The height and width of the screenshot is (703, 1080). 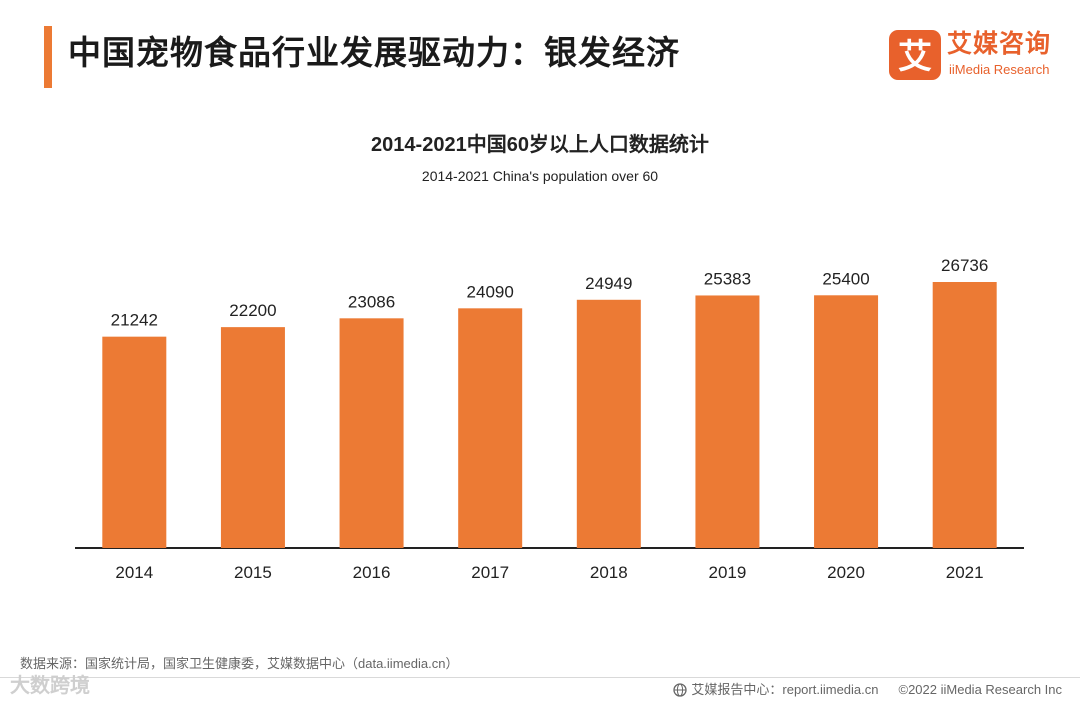 What do you see at coordinates (680, 690) in the screenshot?
I see `globe-icon` at bounding box center [680, 690].